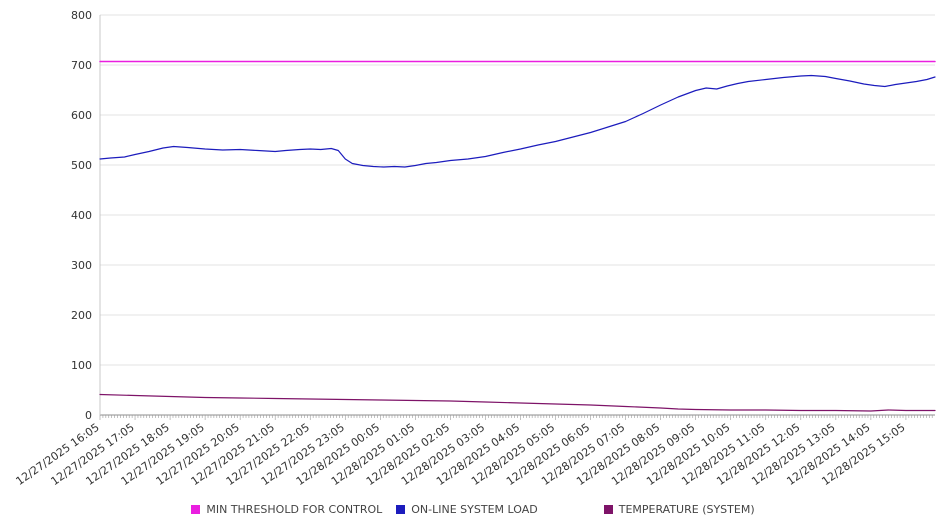  Describe the element at coordinates (81, 165) in the screenshot. I see `svg-text: 500` at that location.